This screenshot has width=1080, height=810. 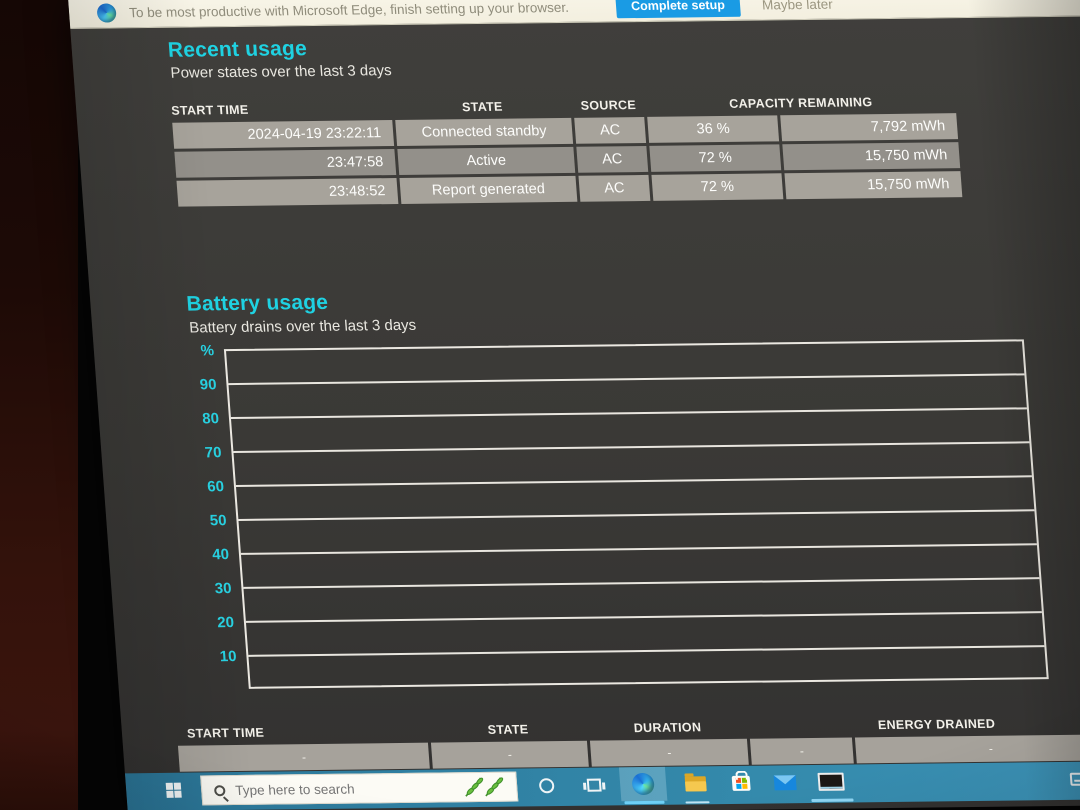 What do you see at coordinates (488, 189) in the screenshot?
I see `table-cell: Report generated` at bounding box center [488, 189].